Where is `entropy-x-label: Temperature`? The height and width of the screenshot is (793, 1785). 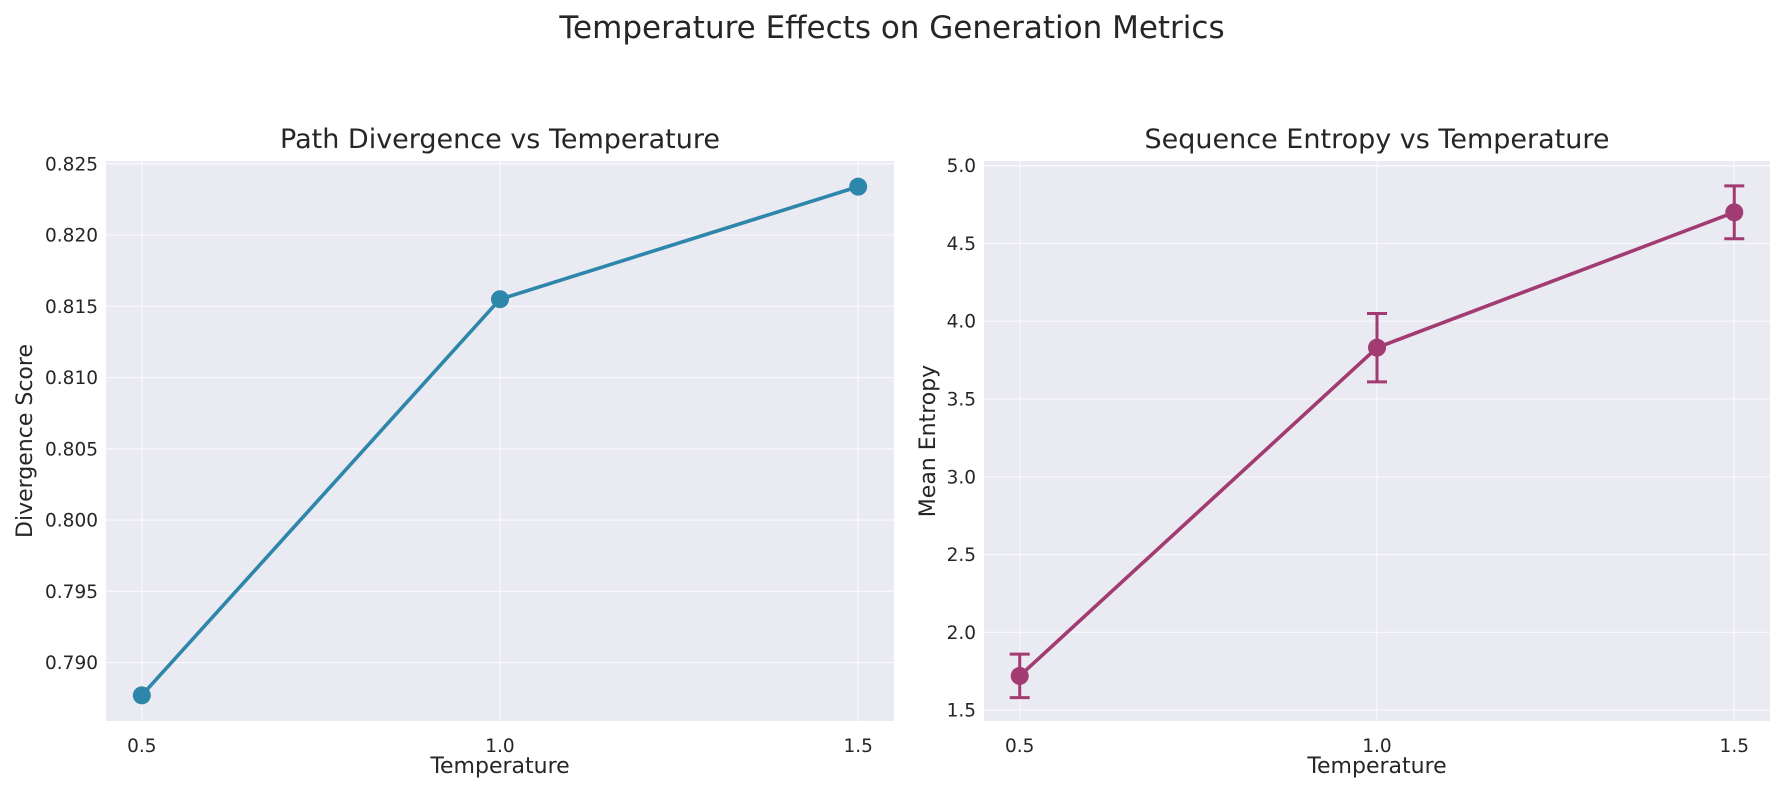
entropy-x-label: Temperature is located at coordinates (1376, 766).